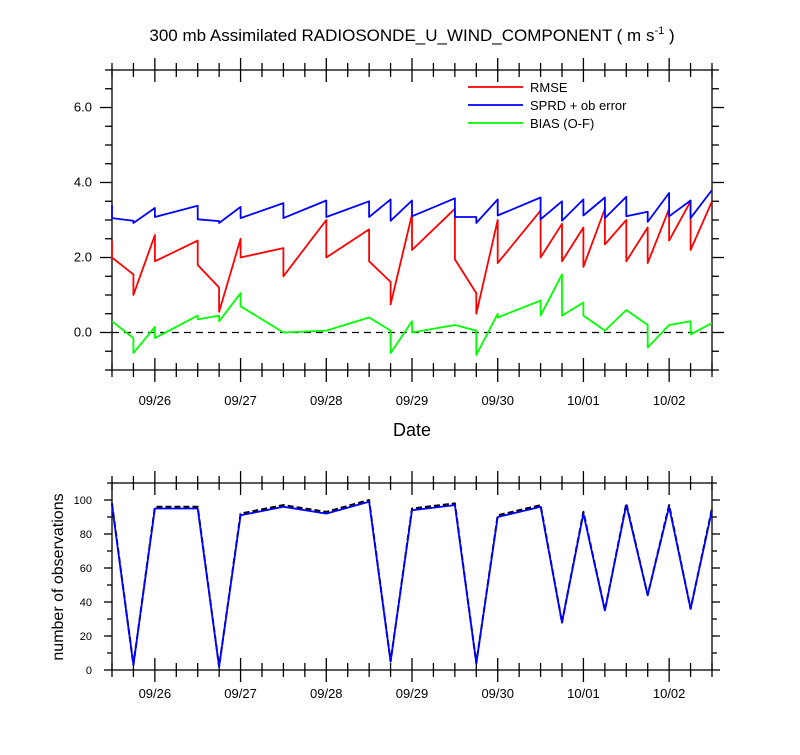 Image resolution: width=800 pixels, height=755 pixels. What do you see at coordinates (86, 637) in the screenshot?
I see `y-tick-label: 20` at bounding box center [86, 637].